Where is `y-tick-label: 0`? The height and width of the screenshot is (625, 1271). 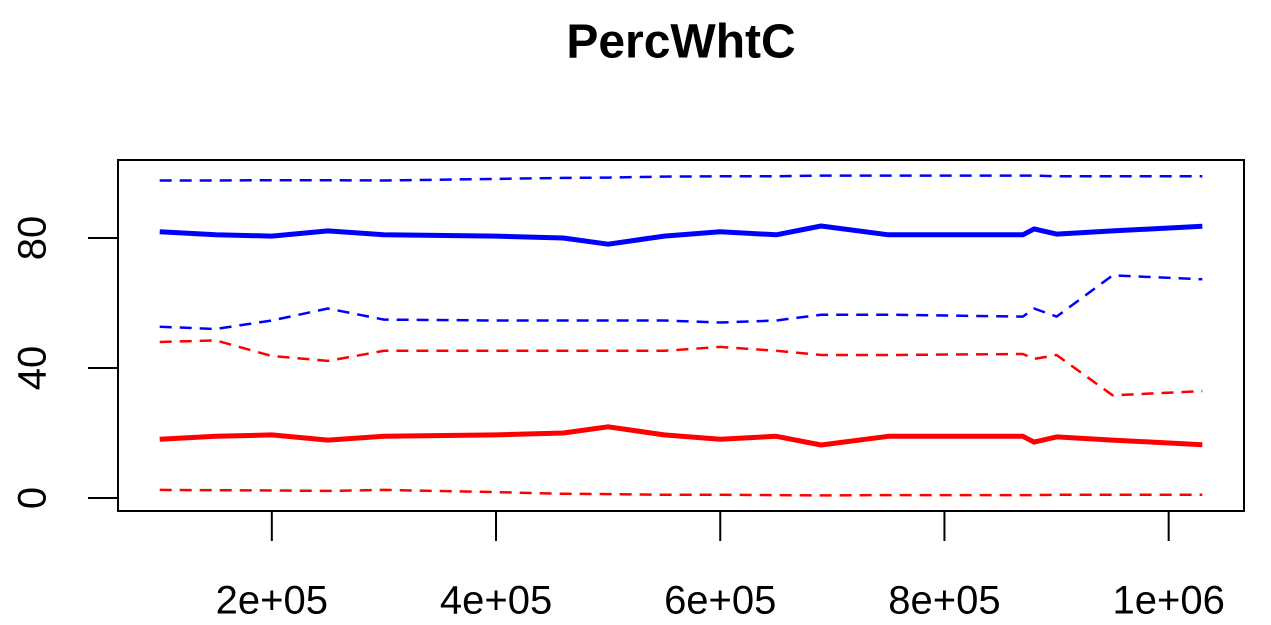
y-tick-label: 0 is located at coordinates (33, 498).